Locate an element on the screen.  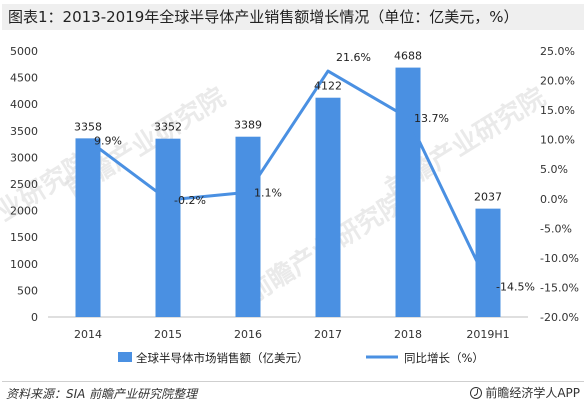
bar-value-label: 2037 is located at coordinates (488, 197).